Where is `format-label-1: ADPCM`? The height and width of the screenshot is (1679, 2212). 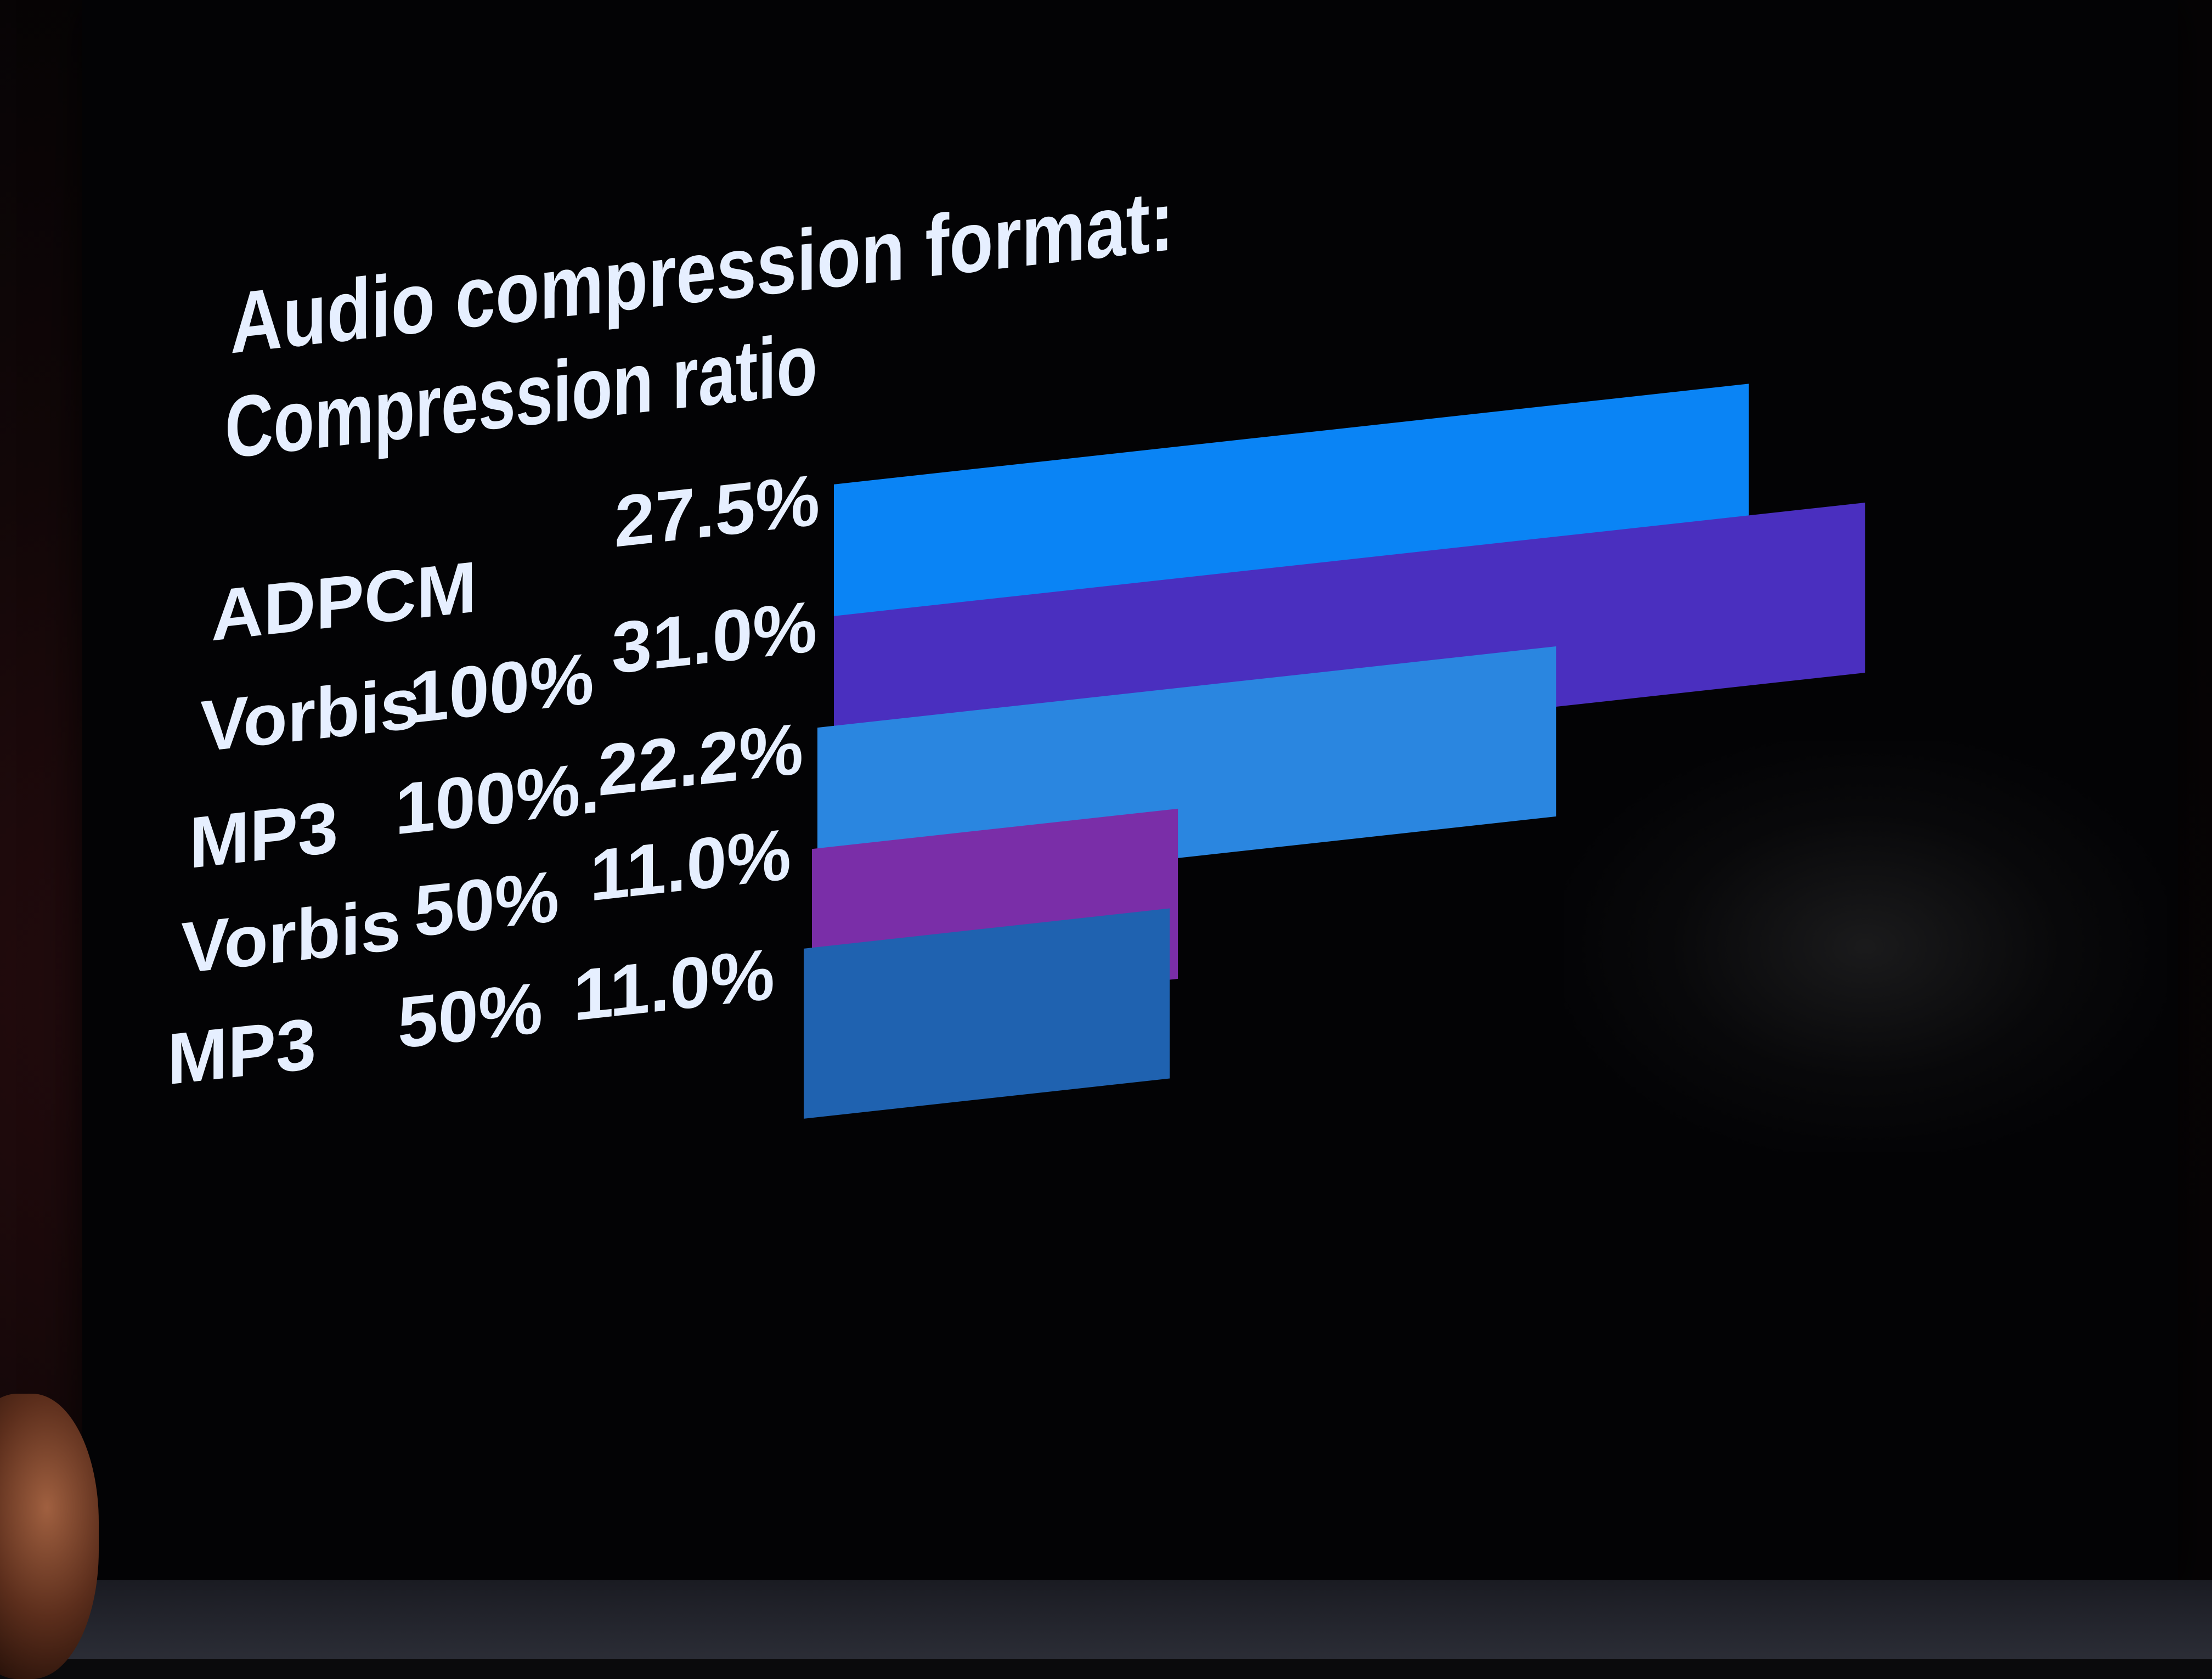 format-label-1: ADPCM is located at coordinates (344, 602).